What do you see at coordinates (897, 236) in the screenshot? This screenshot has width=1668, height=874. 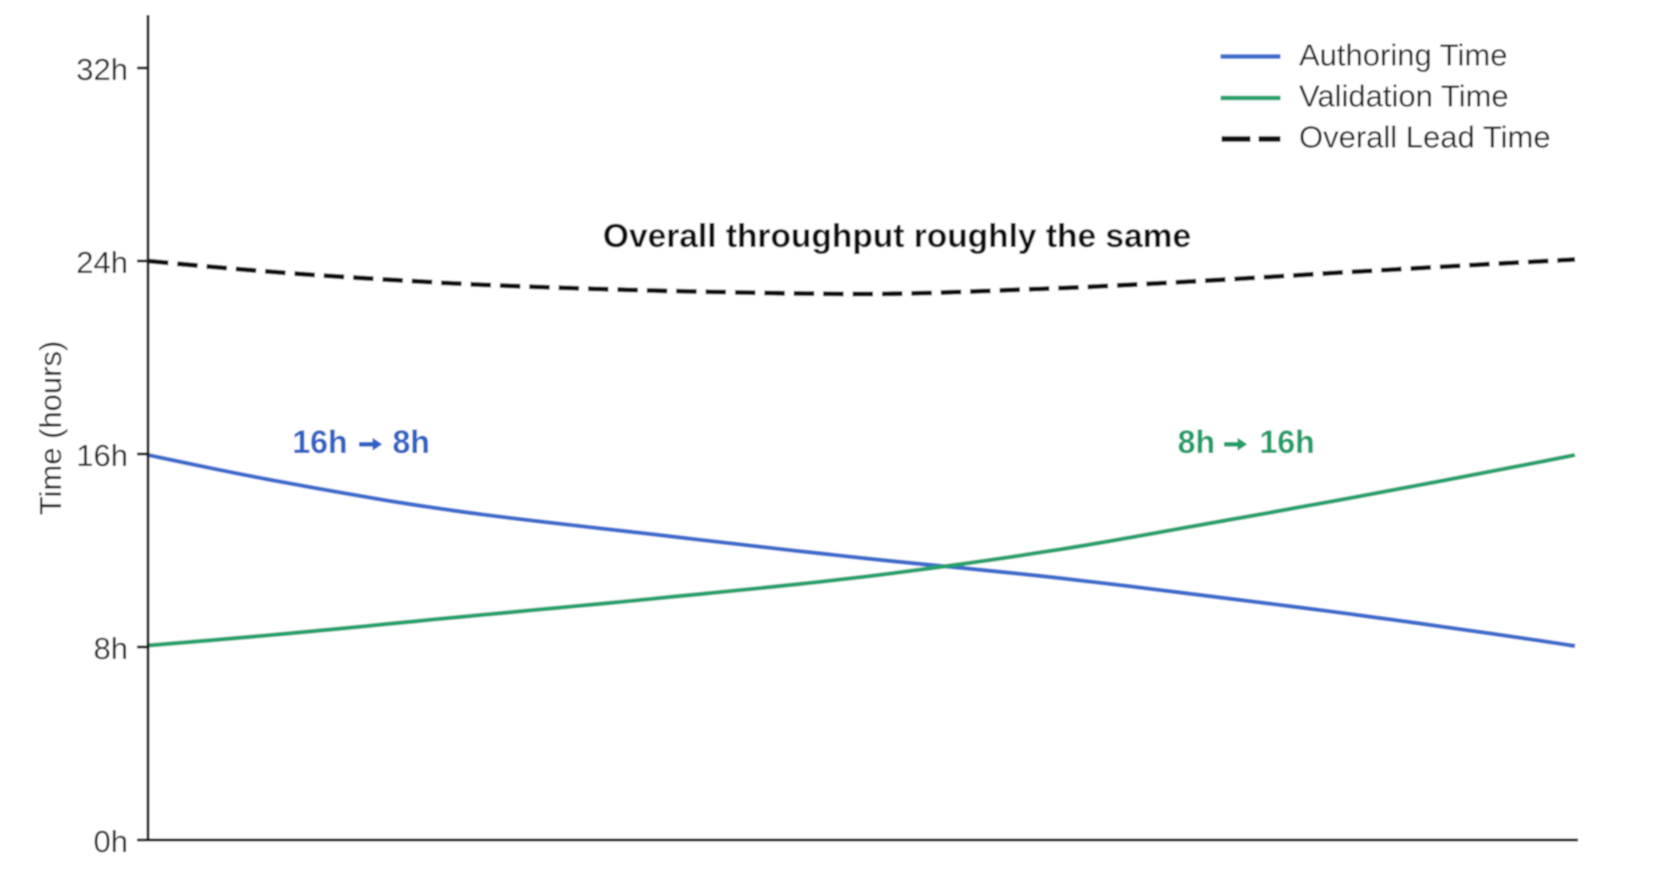 I see `svg-text:Overall throughput roughly the: Overall throughput roughly the same` at bounding box center [897, 236].